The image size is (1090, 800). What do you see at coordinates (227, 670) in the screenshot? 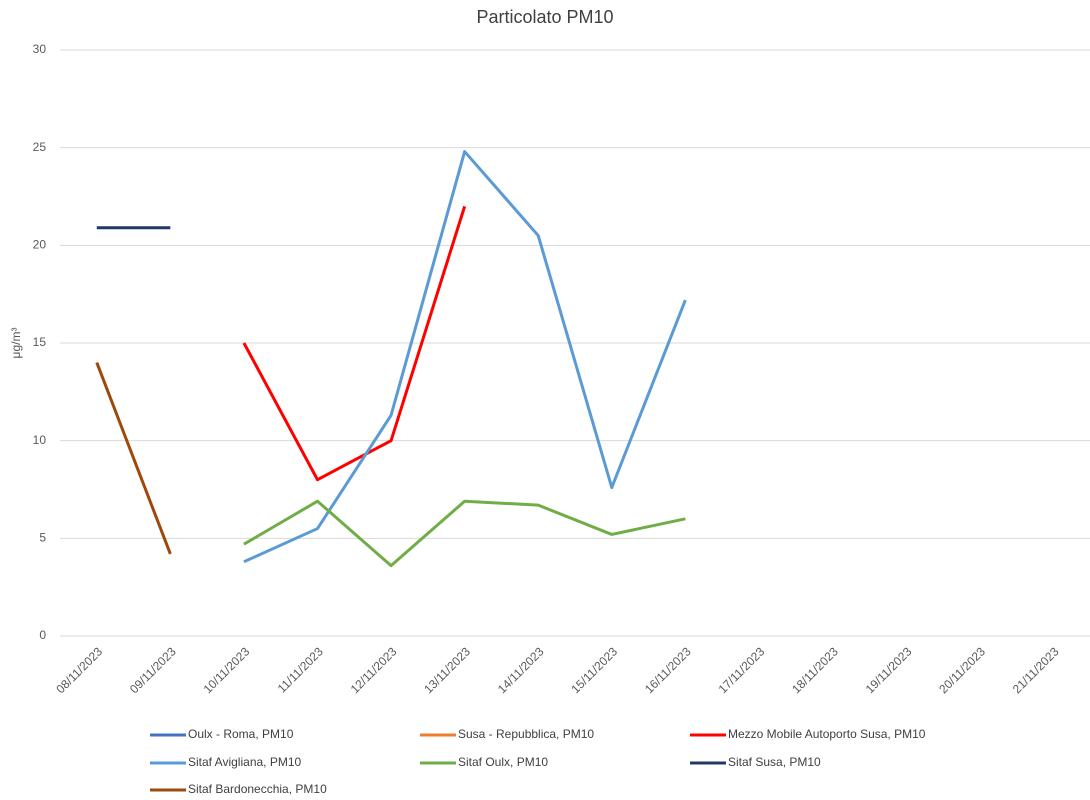
I see `x-tick-label: 10/11/2023` at bounding box center [227, 670].